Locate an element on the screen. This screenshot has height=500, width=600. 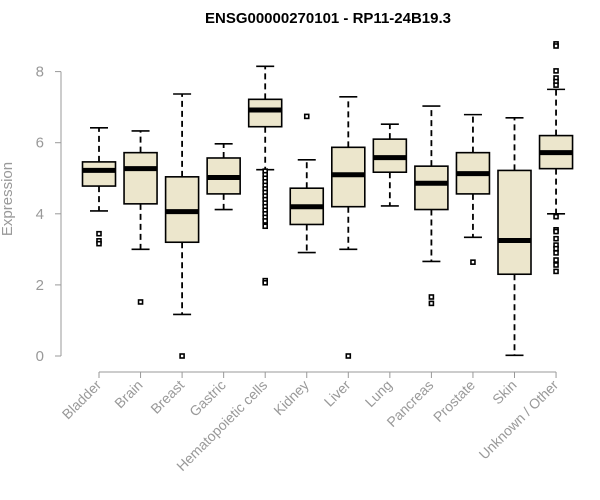
x-tick-label: Bladder is located at coordinates (82, 400).